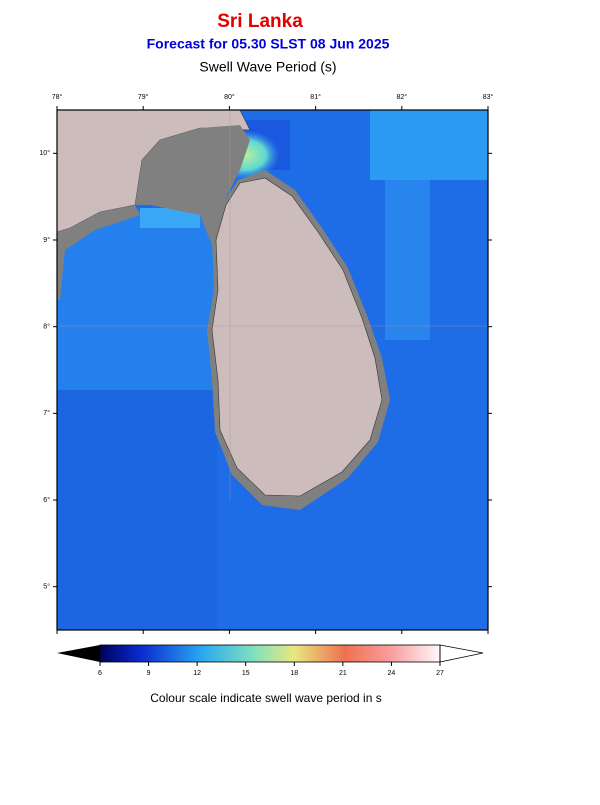  Describe the element at coordinates (315, 97) in the screenshot. I see `lon-tick-label: 81°` at that location.